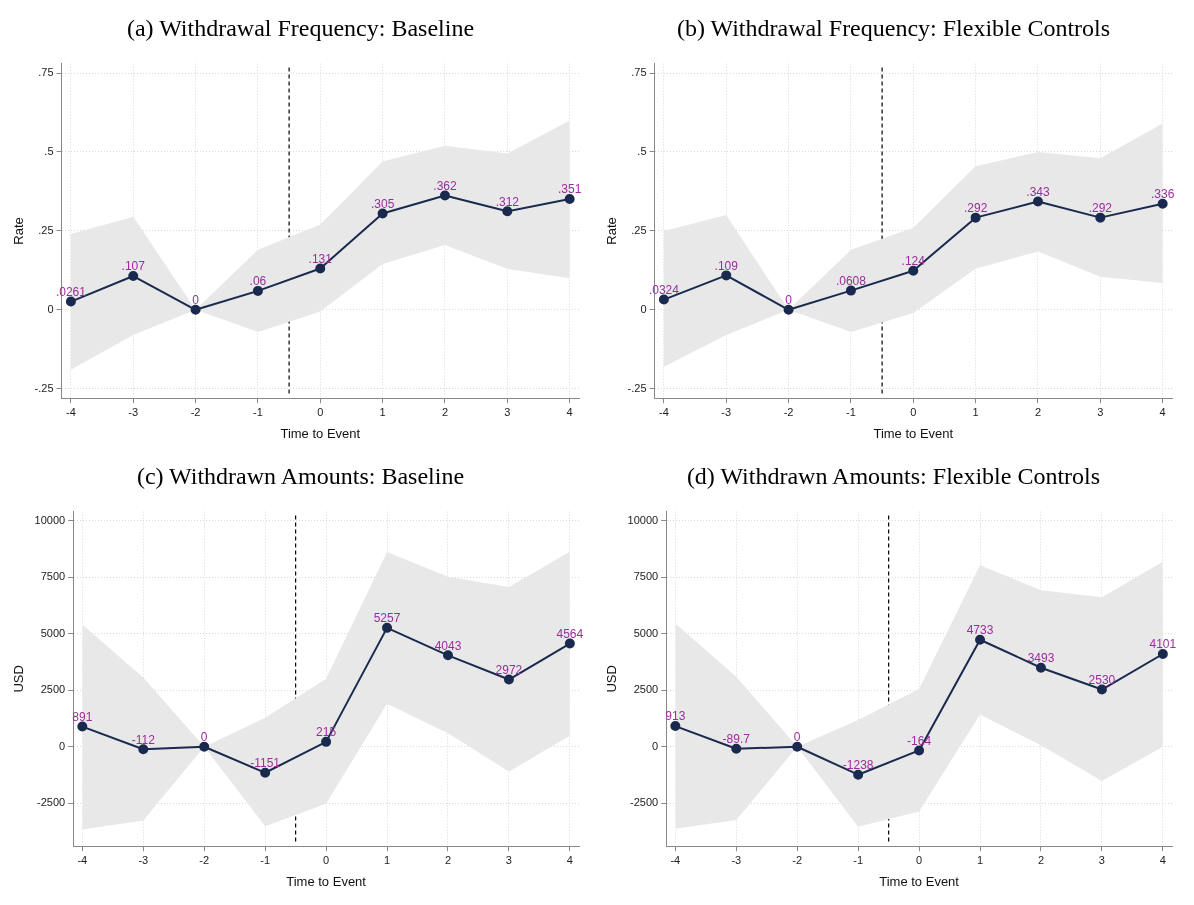  Describe the element at coordinates (448, 645) in the screenshot. I see `data-label: 4043` at that location.